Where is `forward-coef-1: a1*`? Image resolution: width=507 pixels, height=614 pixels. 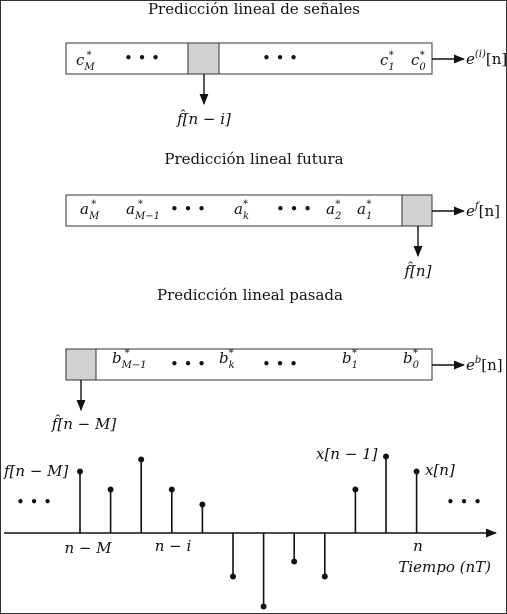
forward-coef-1: a1* is located at coordinates (364, 210).